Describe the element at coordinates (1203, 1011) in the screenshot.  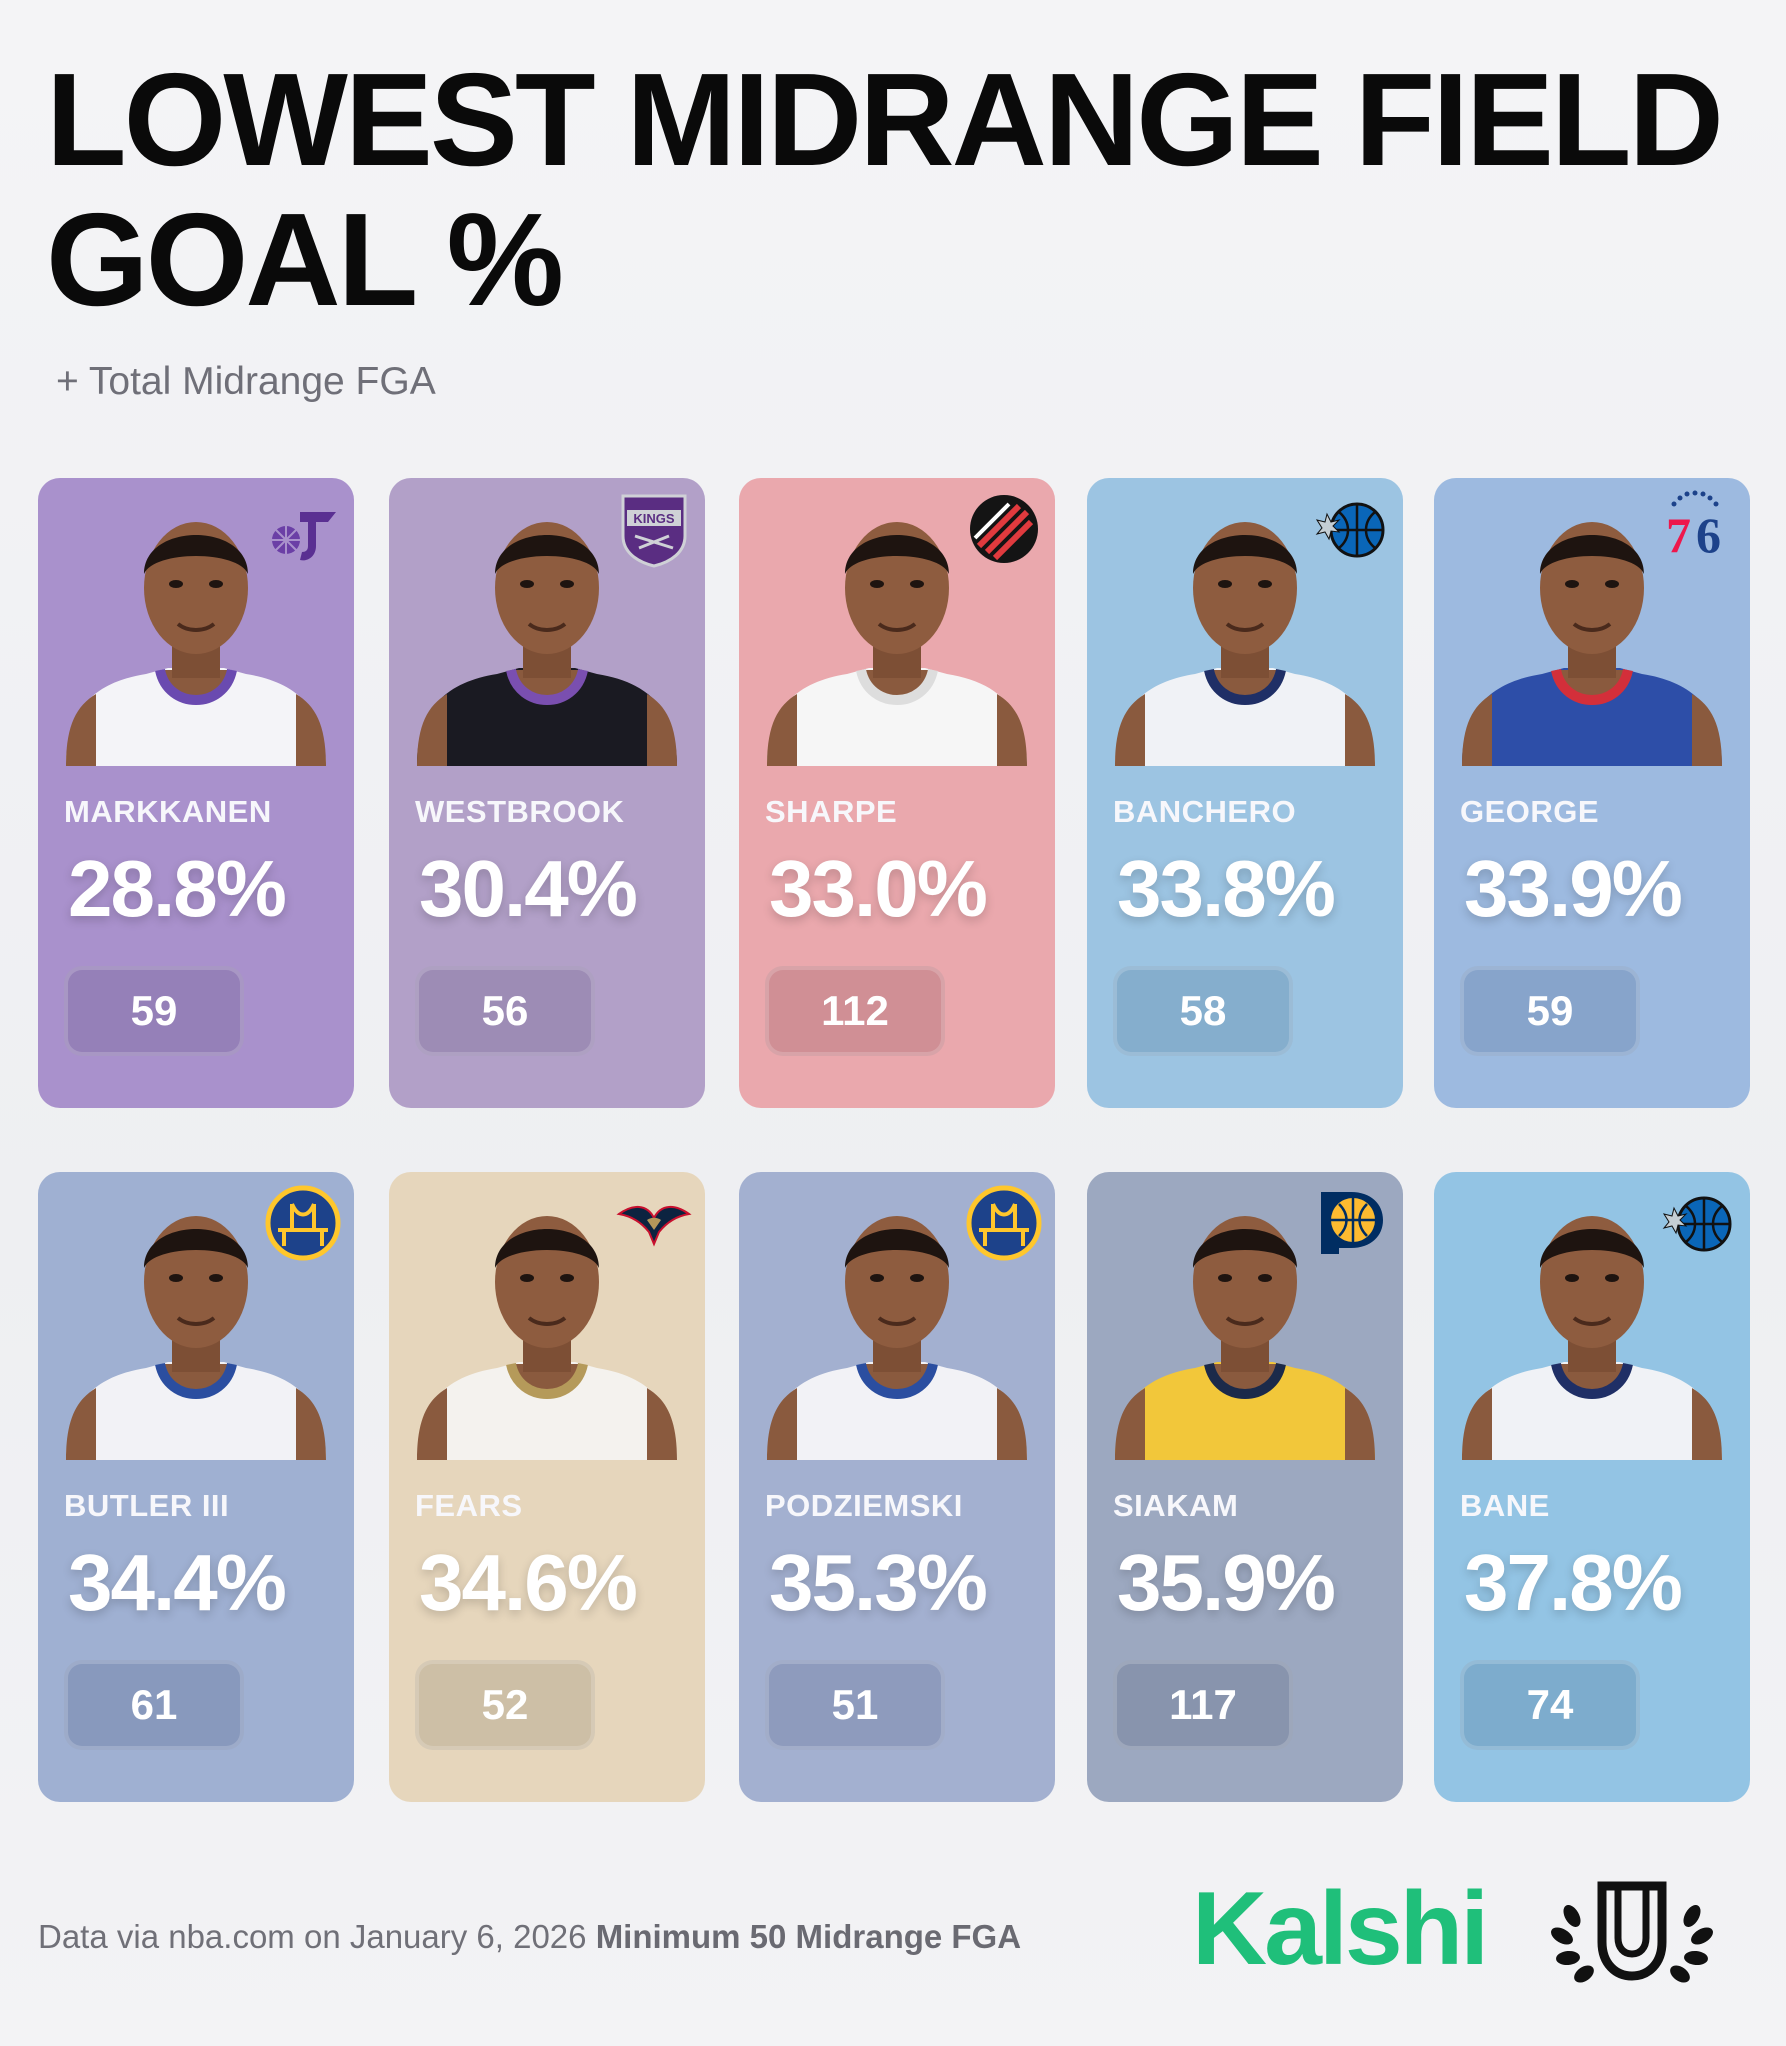
I see `midrange-fga-badge: 58` at that location.